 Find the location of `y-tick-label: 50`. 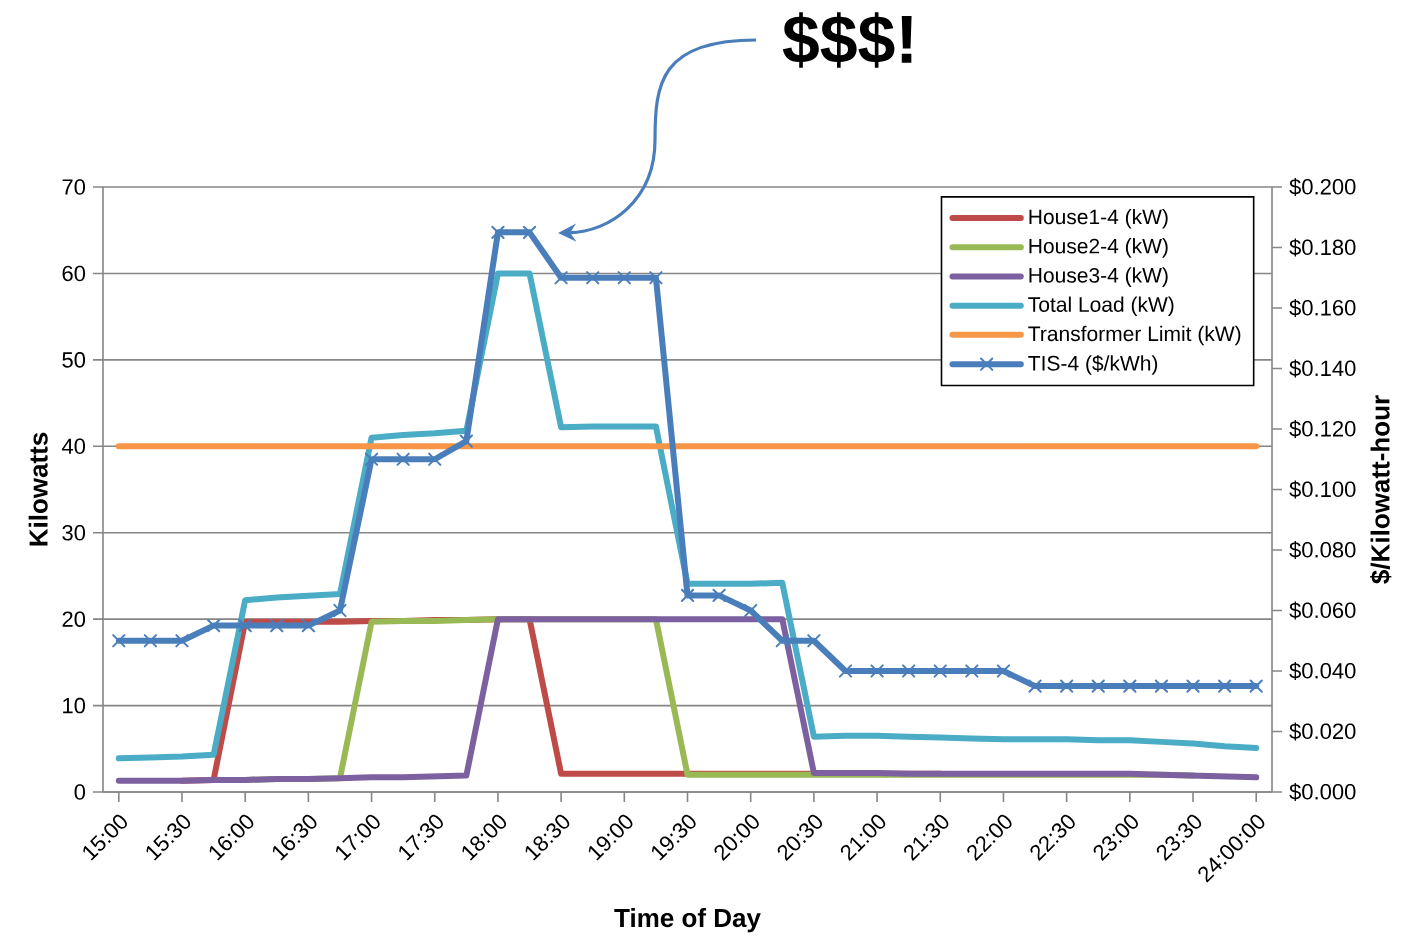

y-tick-label: 50 is located at coordinates (74, 360).